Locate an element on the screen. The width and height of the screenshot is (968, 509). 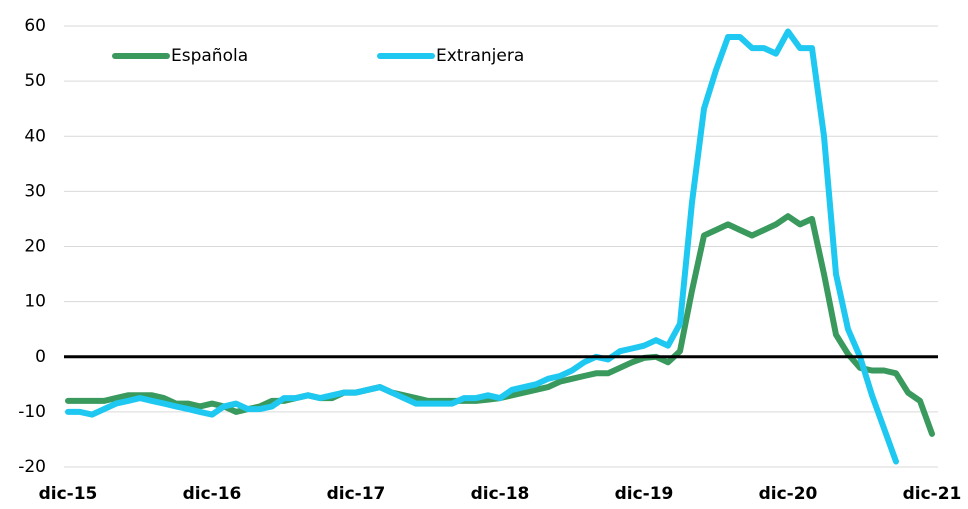
y-tick-label: -10 is located at coordinates (32, 412).